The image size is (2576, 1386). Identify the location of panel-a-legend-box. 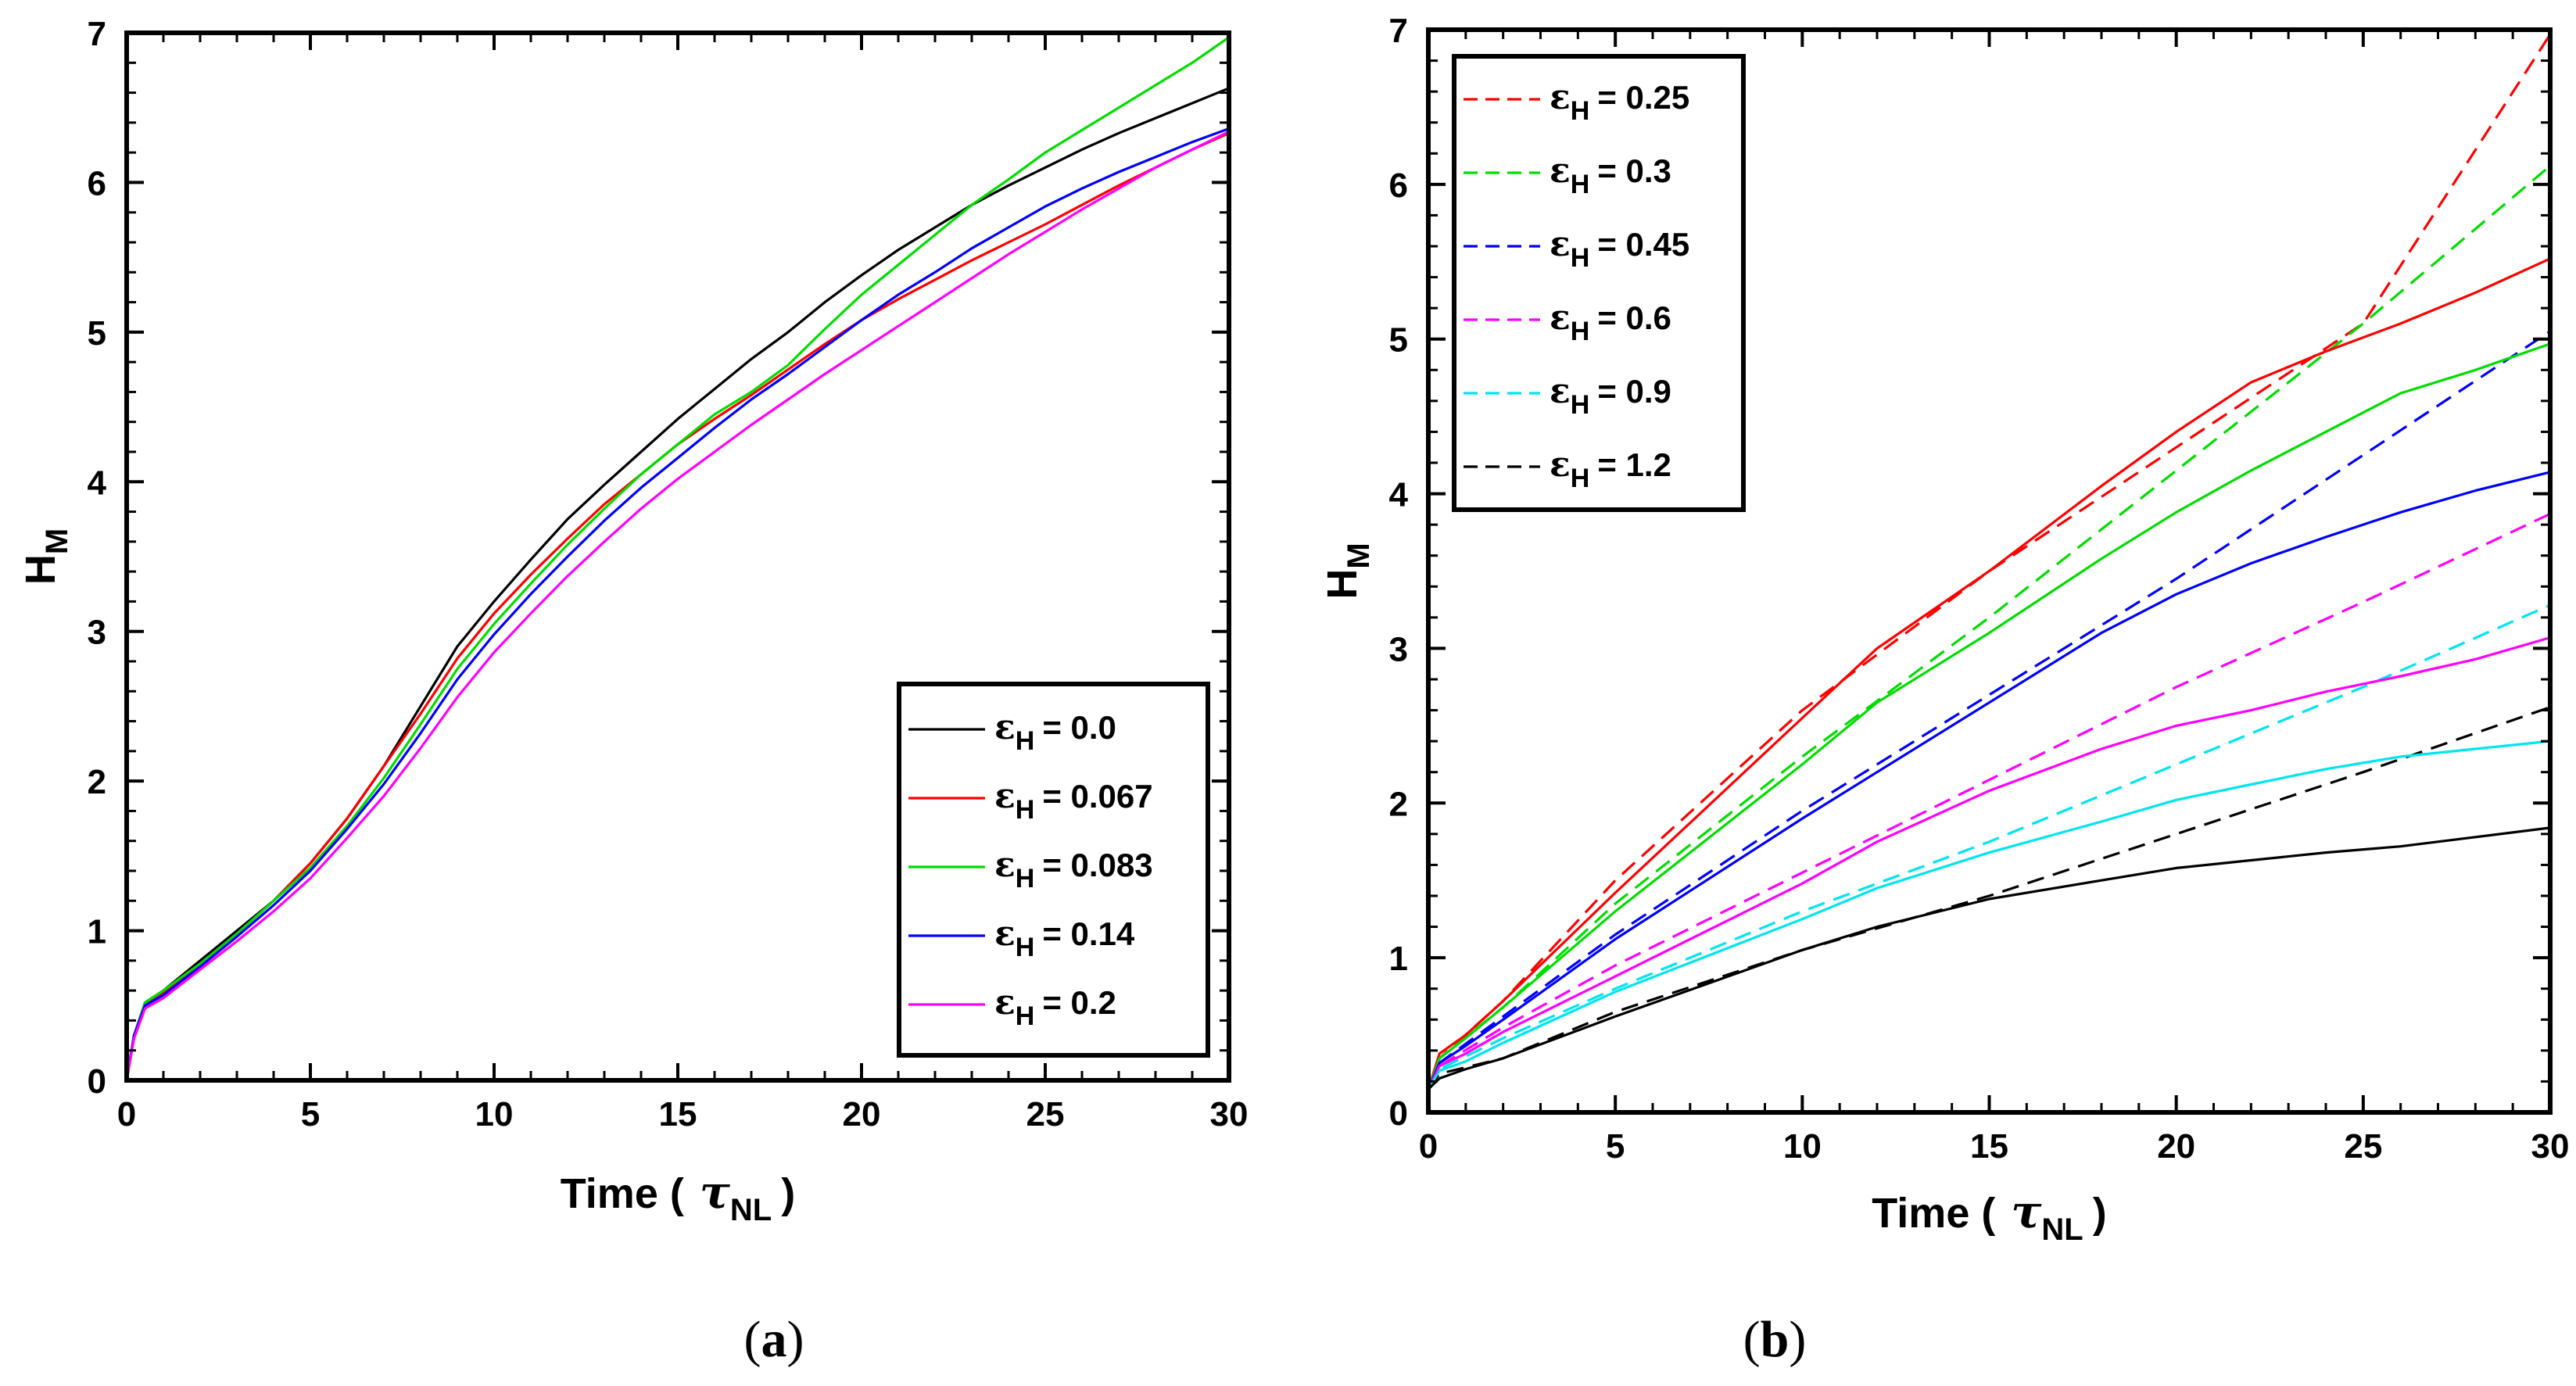
(1053, 870).